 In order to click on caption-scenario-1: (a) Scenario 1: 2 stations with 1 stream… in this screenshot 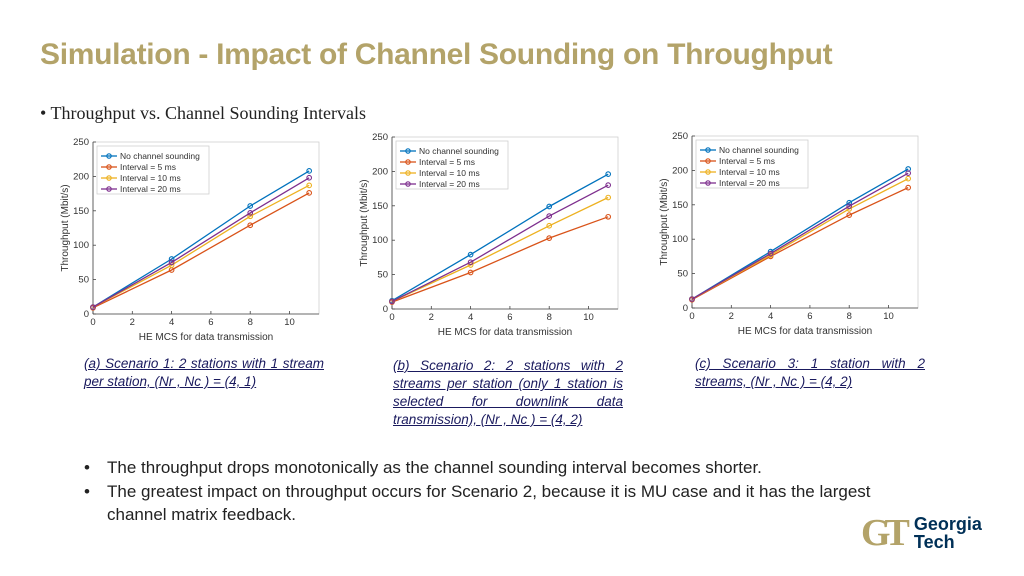, I will do `click(204, 372)`.